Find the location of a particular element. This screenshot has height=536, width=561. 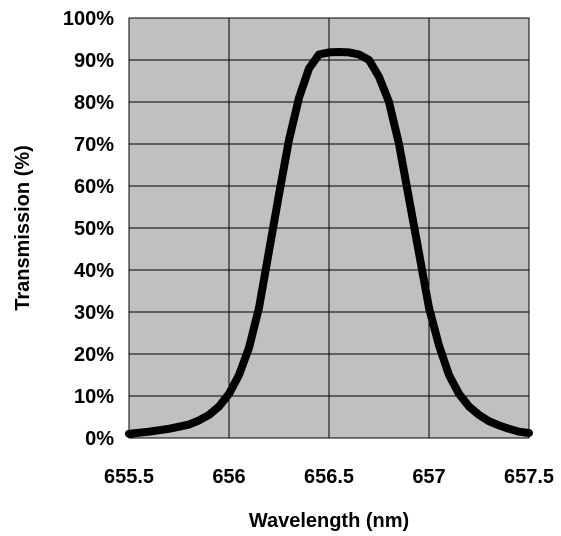

x-tick-label: 655.5 is located at coordinates (129, 477).